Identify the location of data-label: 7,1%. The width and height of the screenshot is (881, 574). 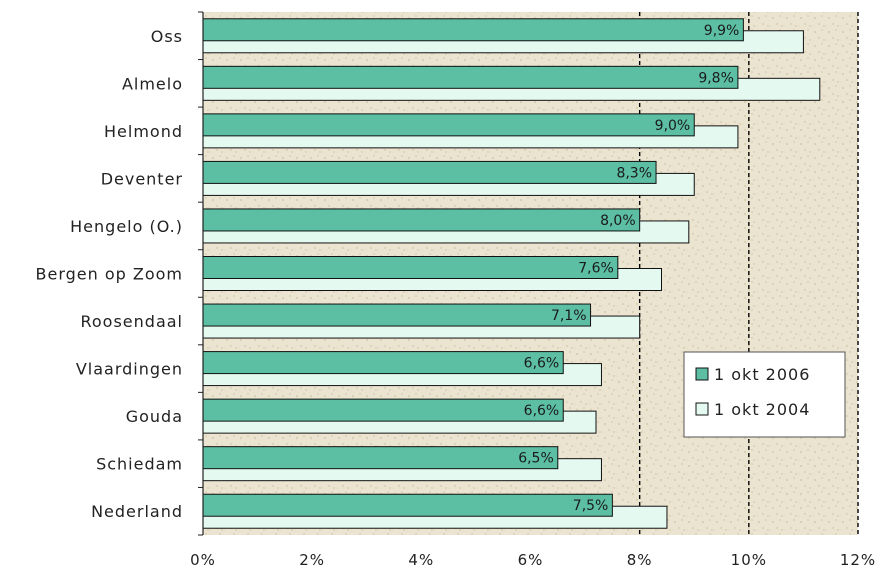
(569, 316).